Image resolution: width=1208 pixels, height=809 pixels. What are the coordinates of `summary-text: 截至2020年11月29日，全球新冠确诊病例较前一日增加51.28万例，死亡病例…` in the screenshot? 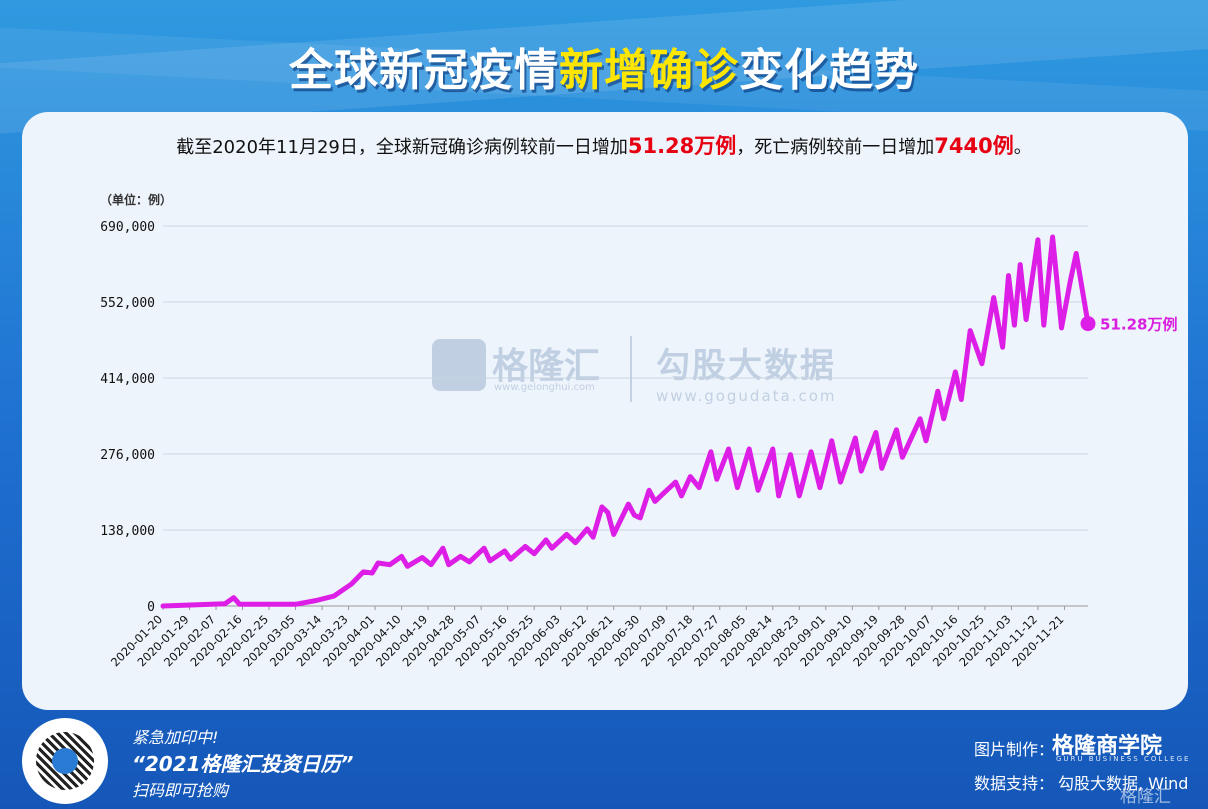 It's located at (604, 145).